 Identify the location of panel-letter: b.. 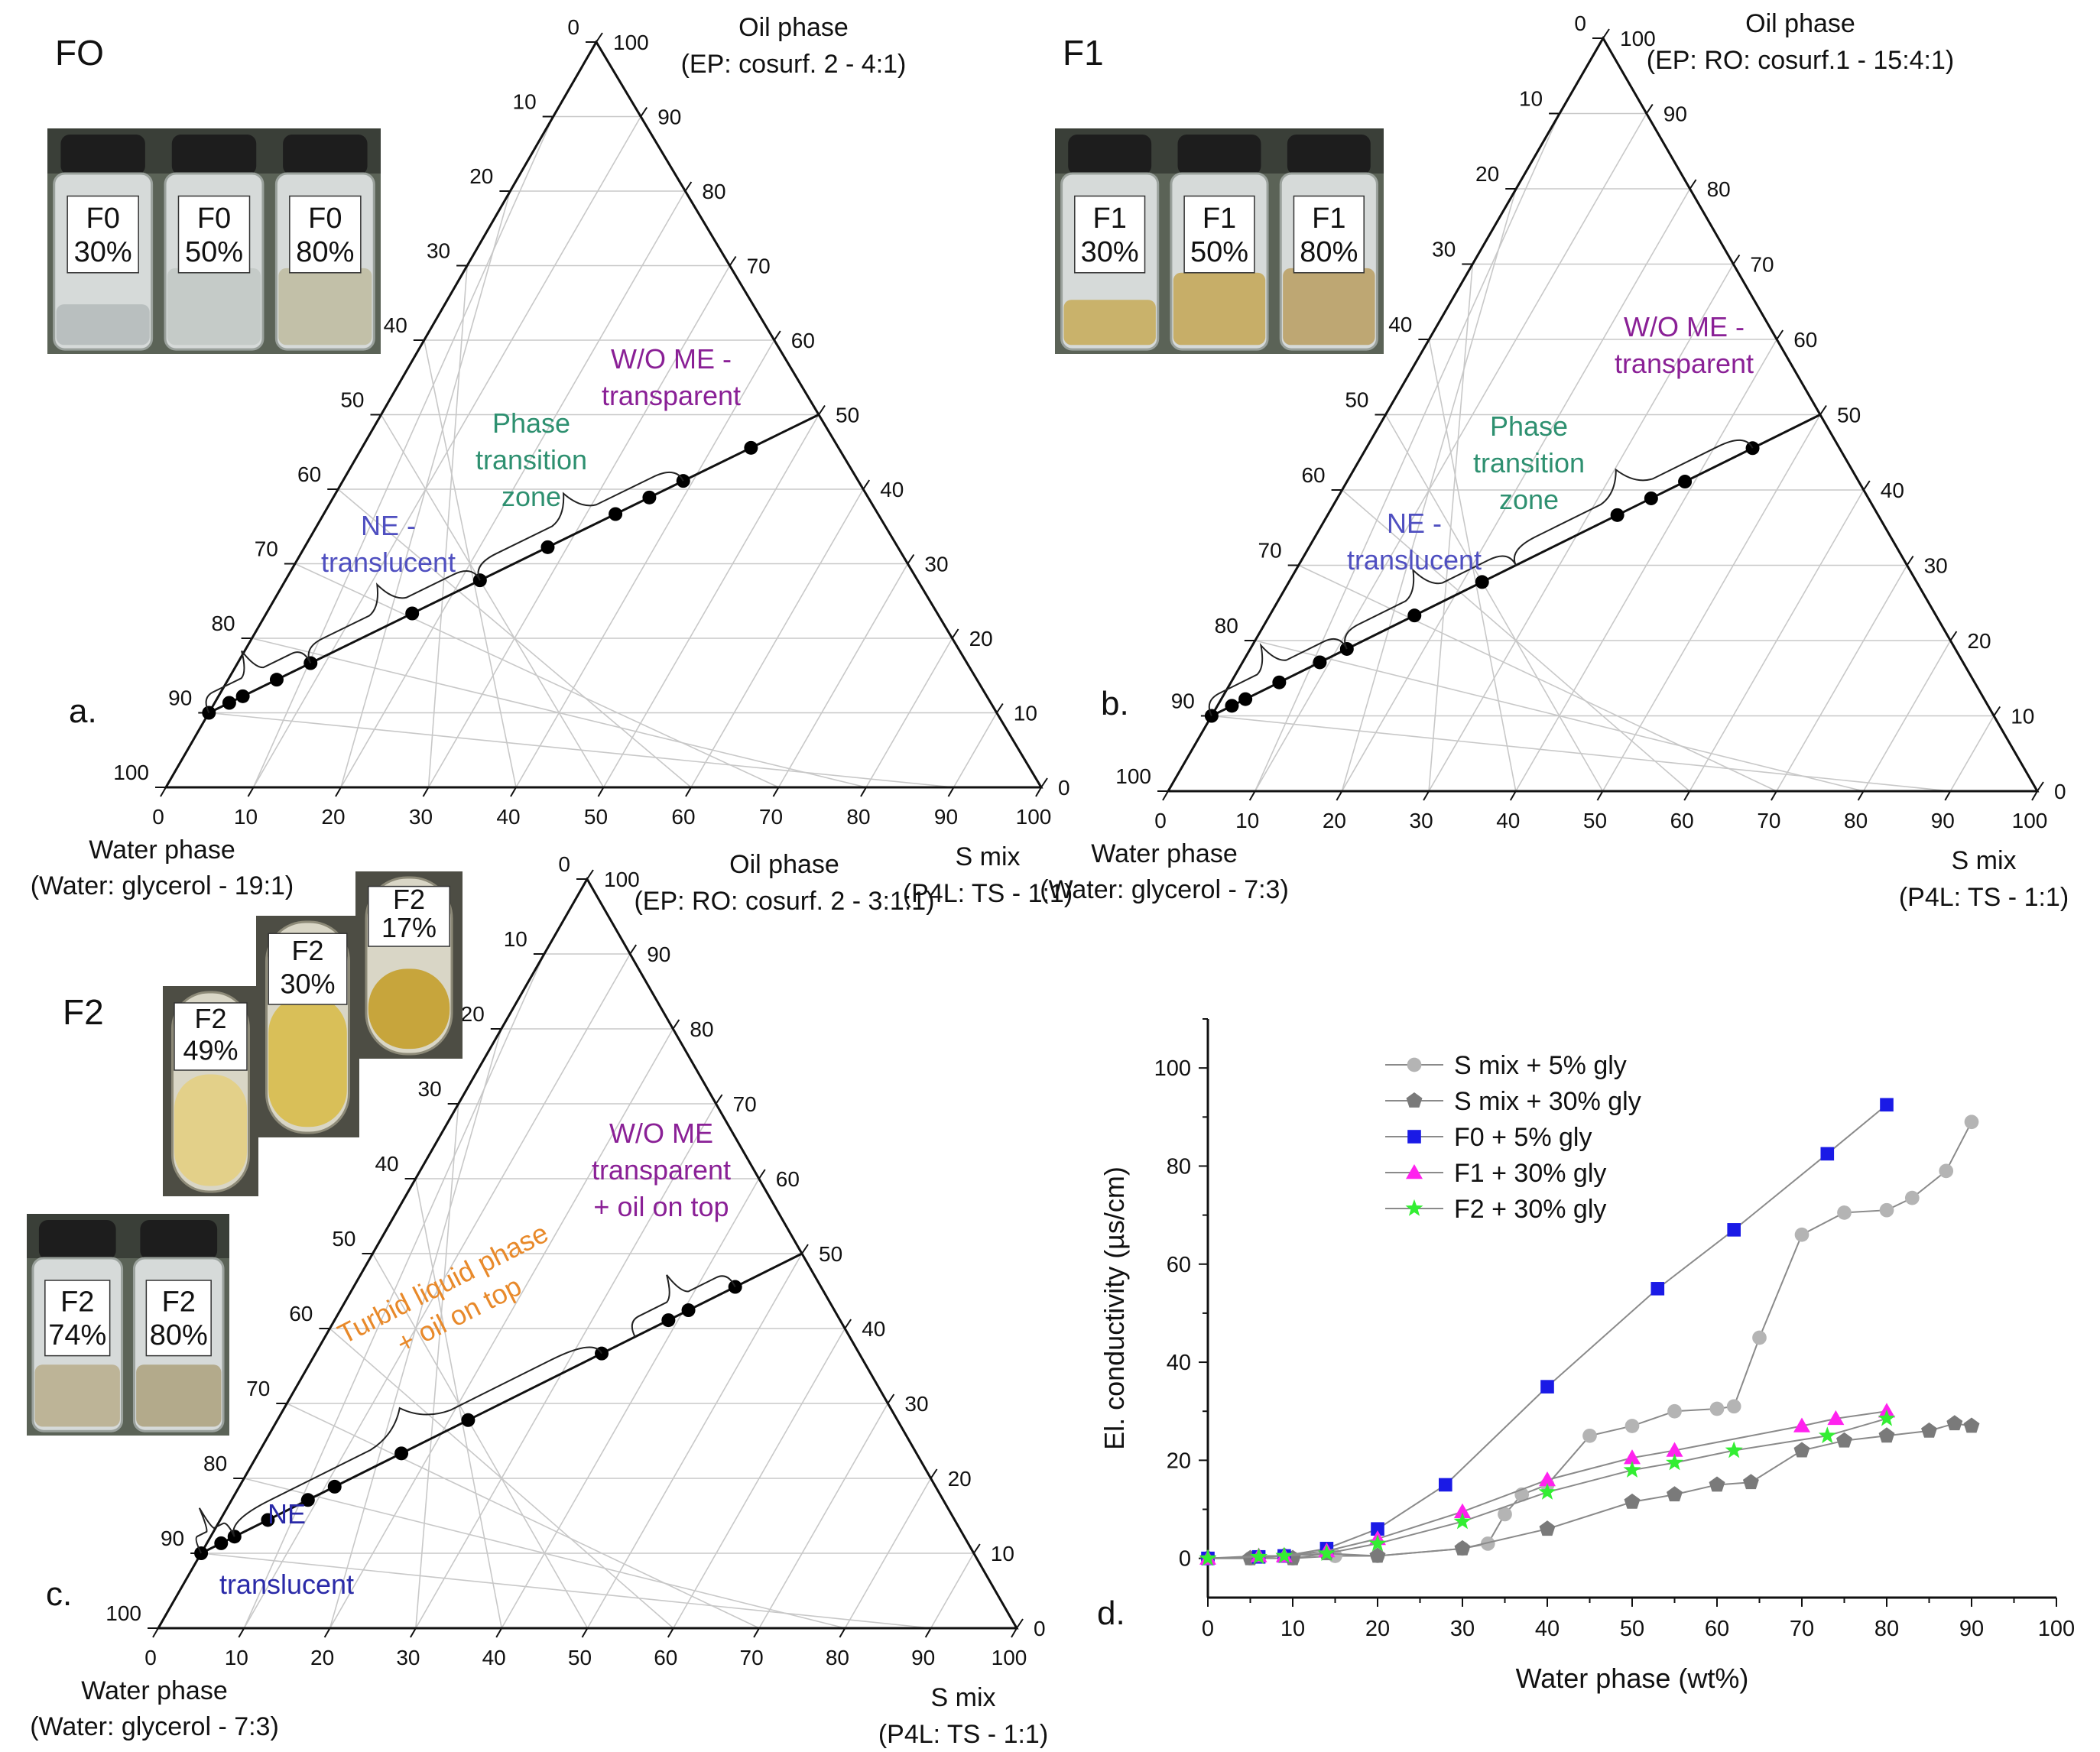
(1115, 703).